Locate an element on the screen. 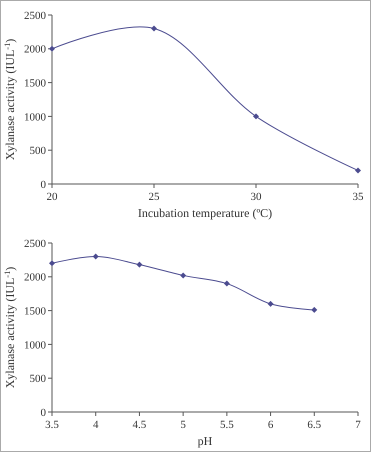 Image resolution: width=371 pixels, height=452 pixels. x-tick-label: 20 is located at coordinates (52, 197).